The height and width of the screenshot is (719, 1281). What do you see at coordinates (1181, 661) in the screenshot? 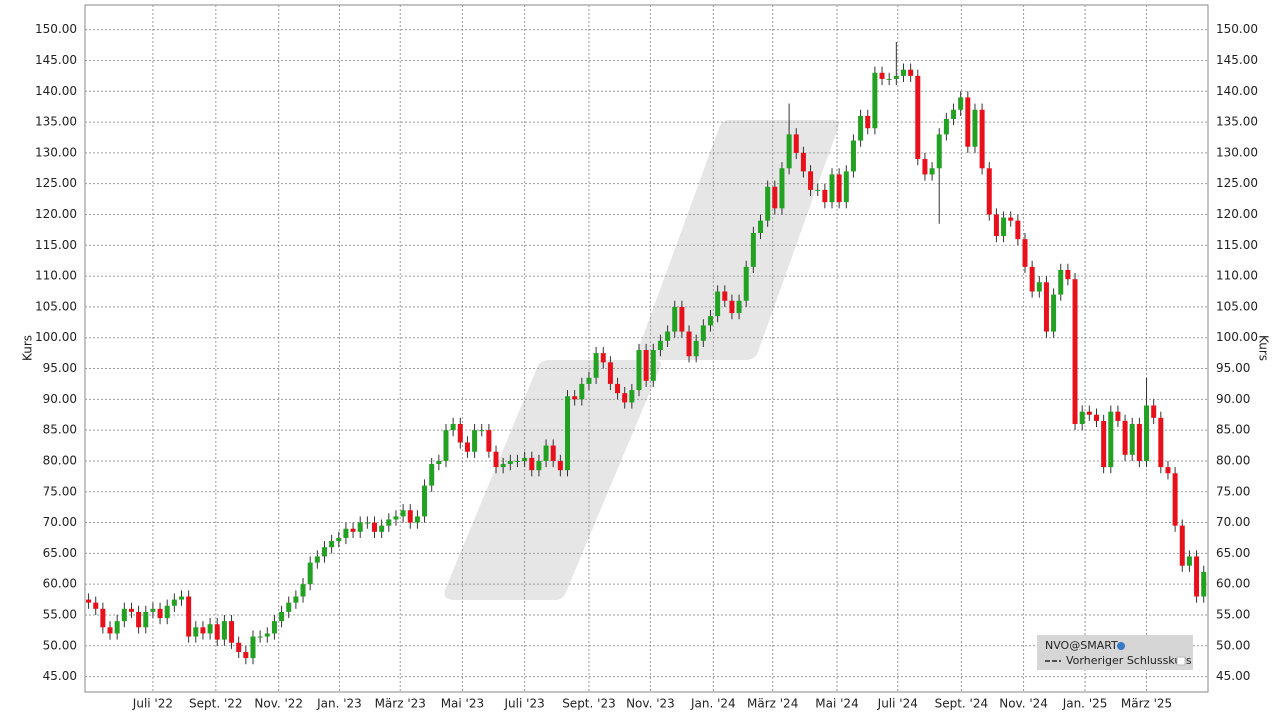
I see `legend-checkbox` at bounding box center [1181, 661].